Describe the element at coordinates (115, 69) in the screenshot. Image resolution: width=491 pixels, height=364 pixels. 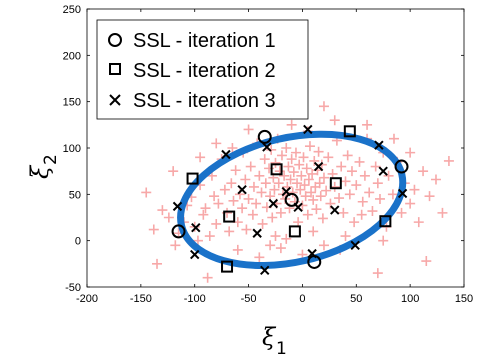
I see `legend-square-marker` at that location.